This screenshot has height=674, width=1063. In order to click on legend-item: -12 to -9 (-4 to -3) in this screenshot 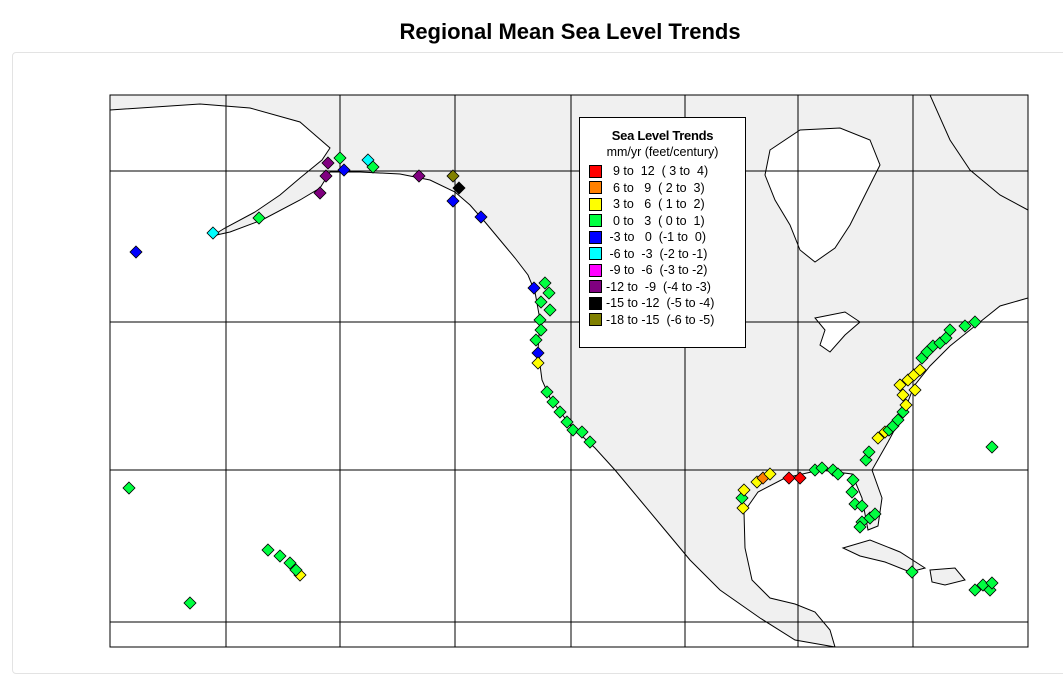, I will do `click(662, 287)`.